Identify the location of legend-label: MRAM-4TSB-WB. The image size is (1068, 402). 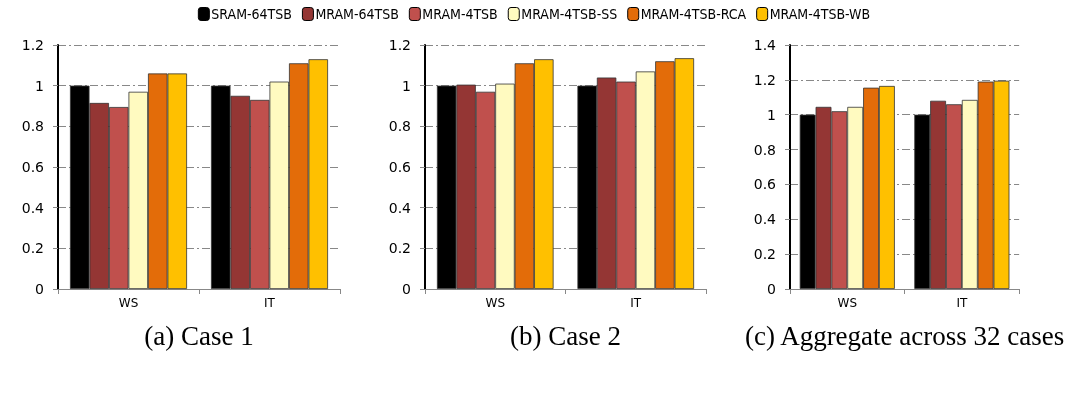
(820, 14).